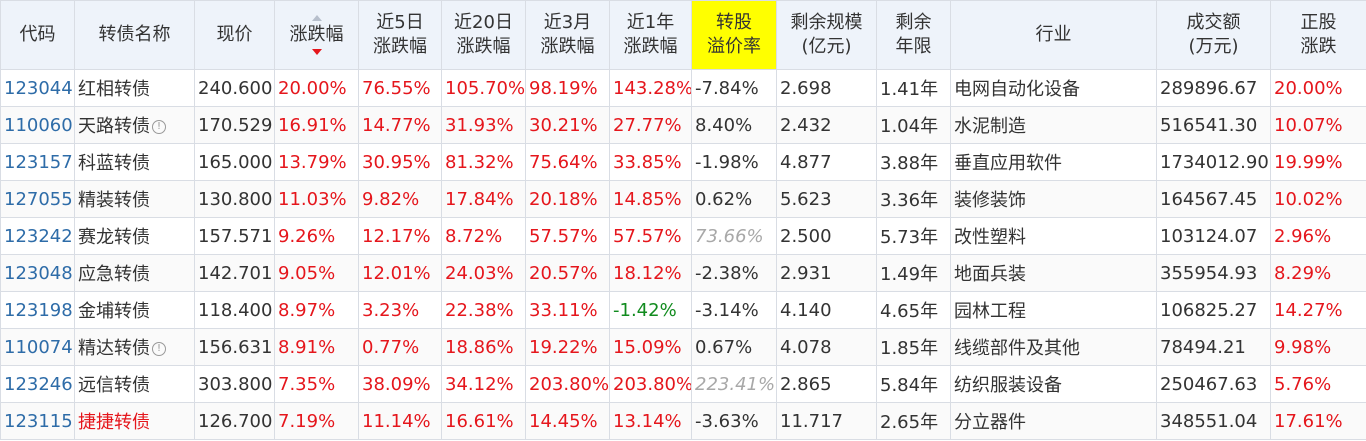 The image size is (1366, 441). What do you see at coordinates (1213, 35) in the screenshot?
I see `header-turnover: 成交额 (万元)` at bounding box center [1213, 35].